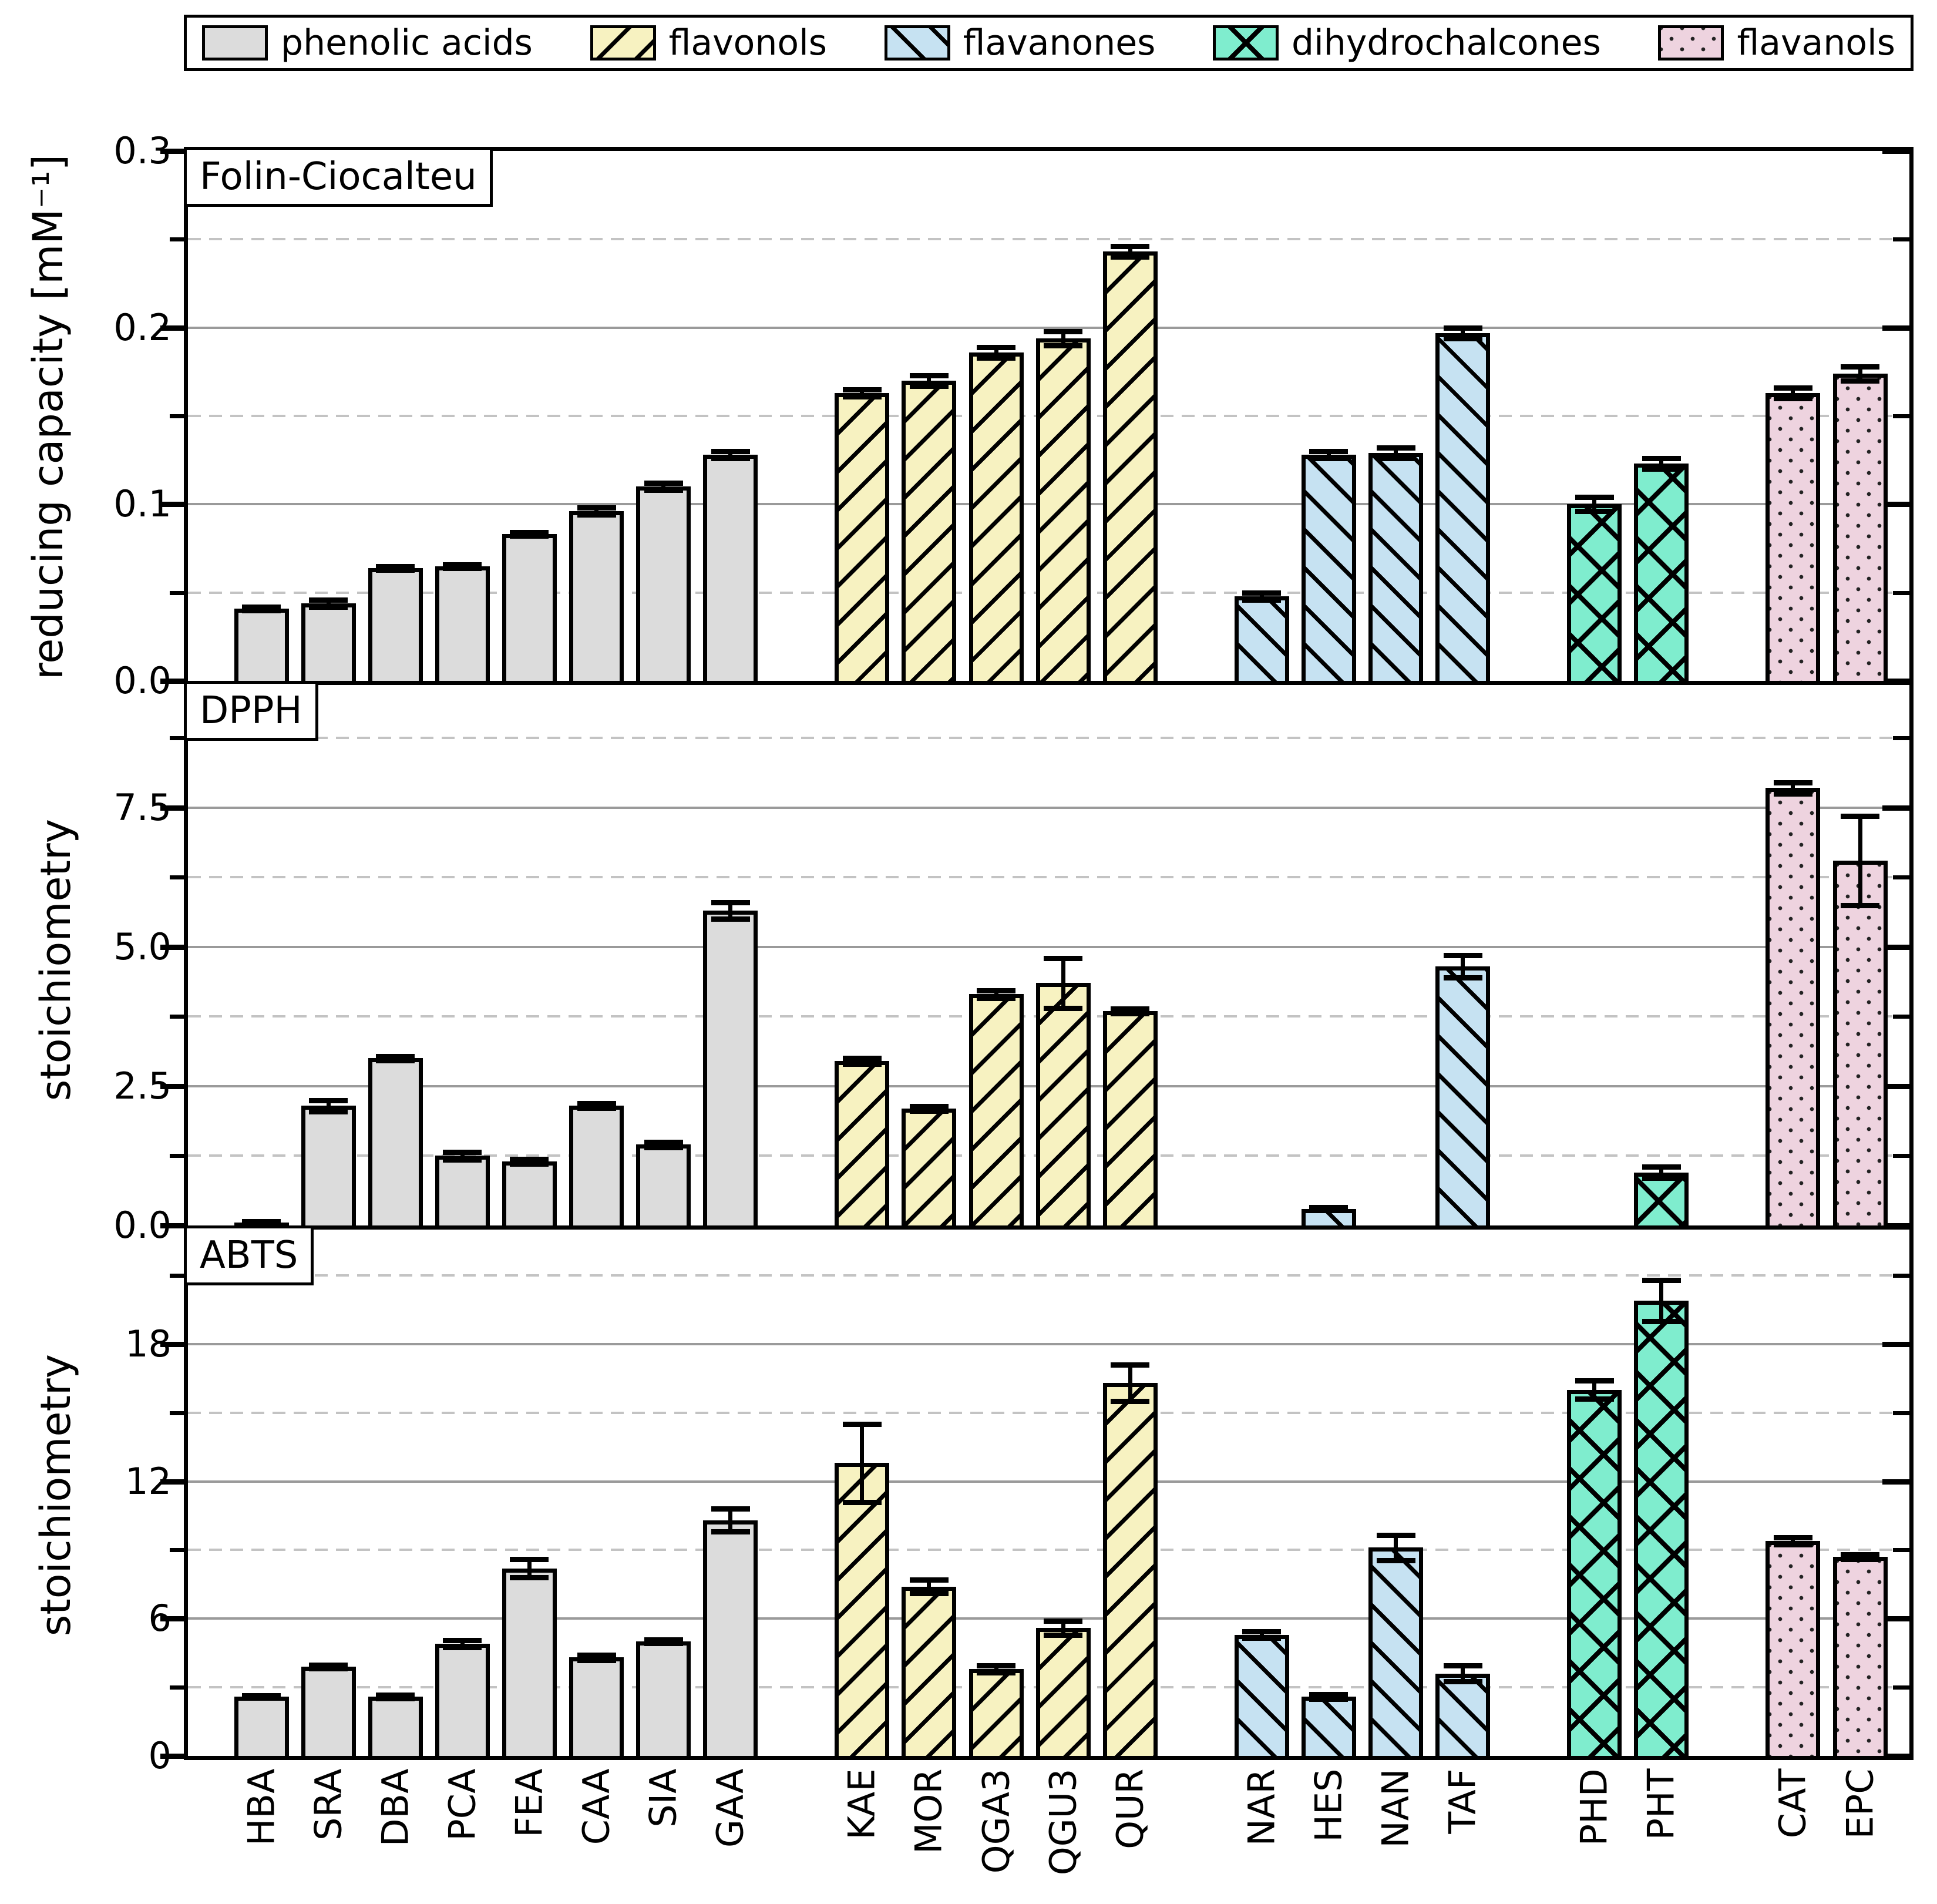 This screenshot has height=1904, width=1937. I want to click on bar-epc, so click(1860, 1042).